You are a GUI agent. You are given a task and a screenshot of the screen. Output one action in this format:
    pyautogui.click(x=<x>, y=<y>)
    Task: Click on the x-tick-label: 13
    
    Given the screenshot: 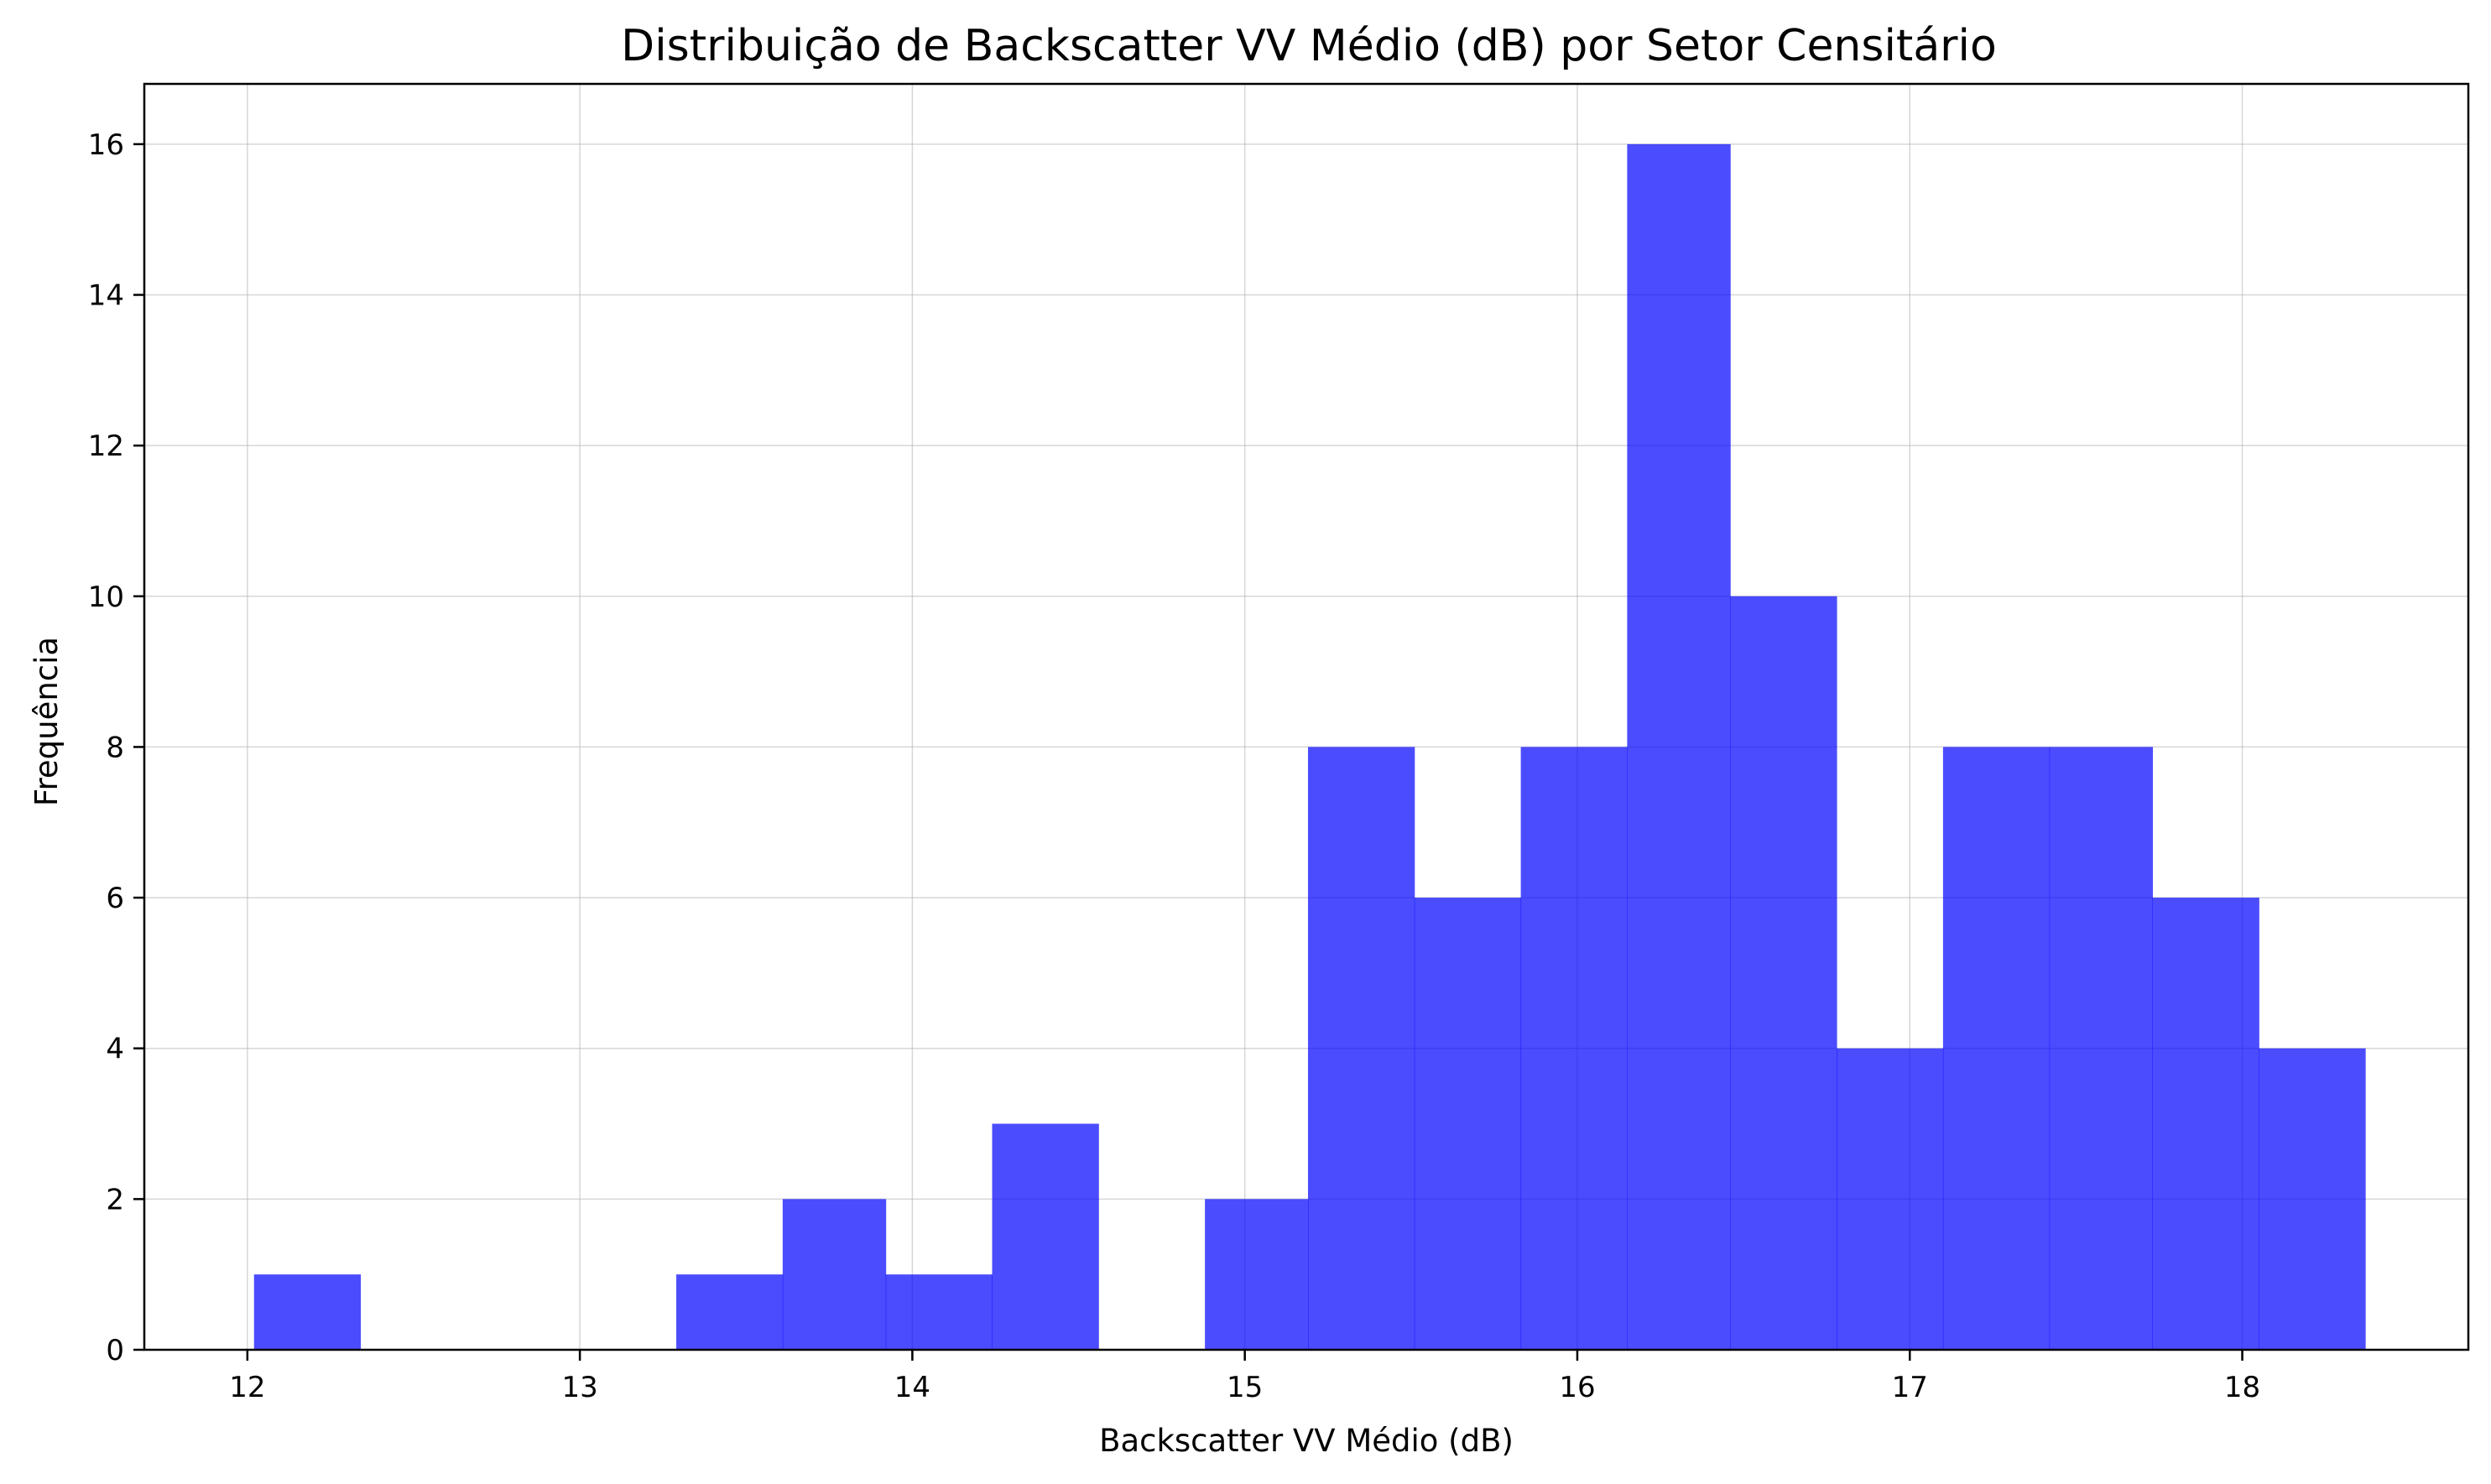 What is the action you would take?
    pyautogui.click(x=579, y=1387)
    